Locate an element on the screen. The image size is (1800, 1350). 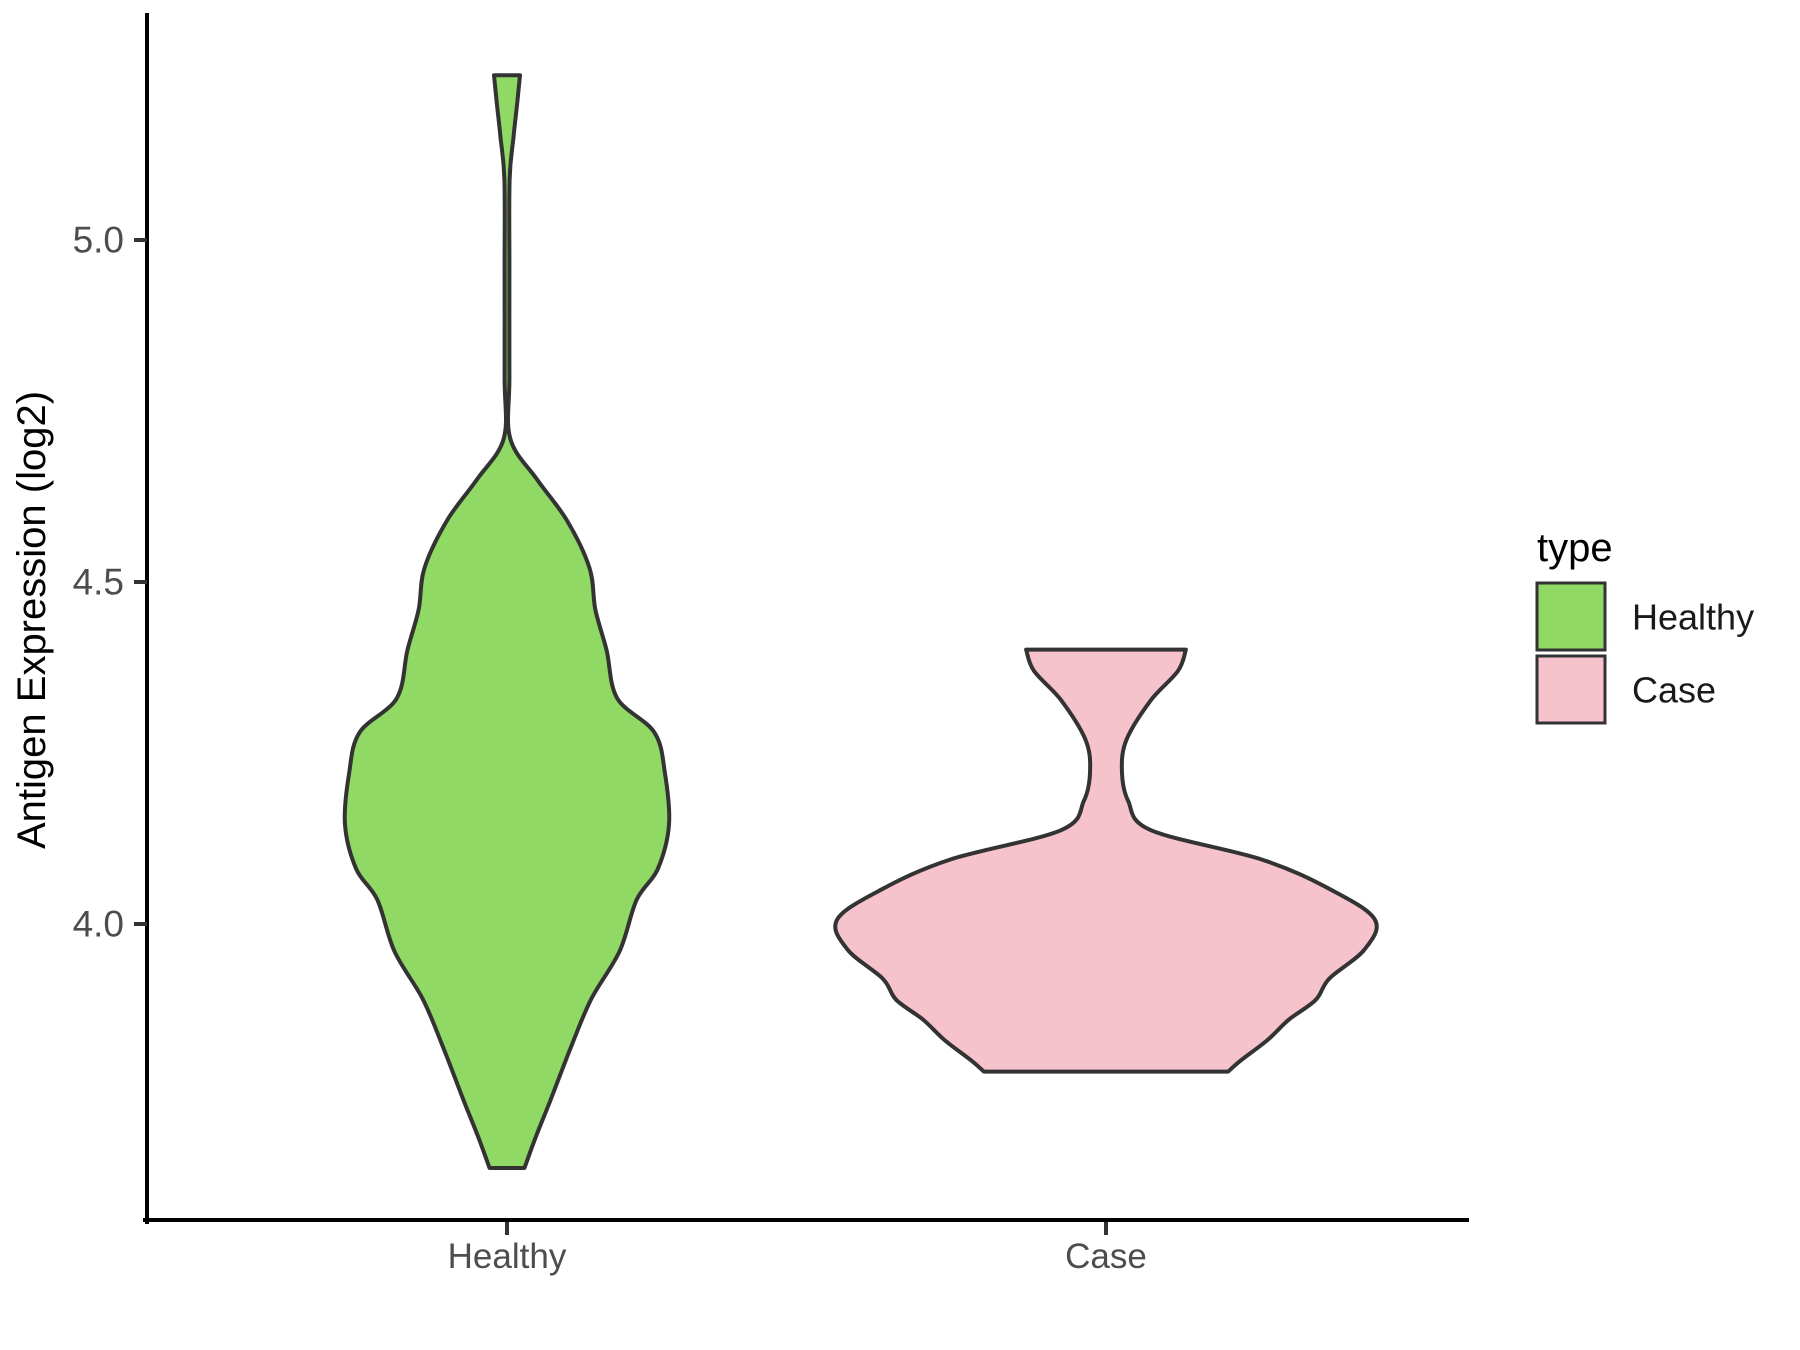
y-axis-title: Antigen Expression (log2) is located at coordinates (32, 620).